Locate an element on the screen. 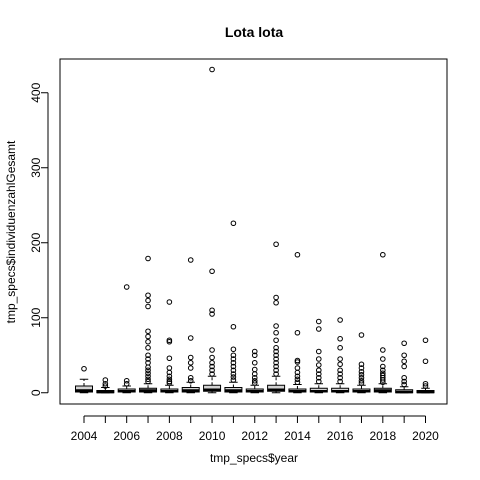  x-tick-label: 2016 is located at coordinates (340, 436).